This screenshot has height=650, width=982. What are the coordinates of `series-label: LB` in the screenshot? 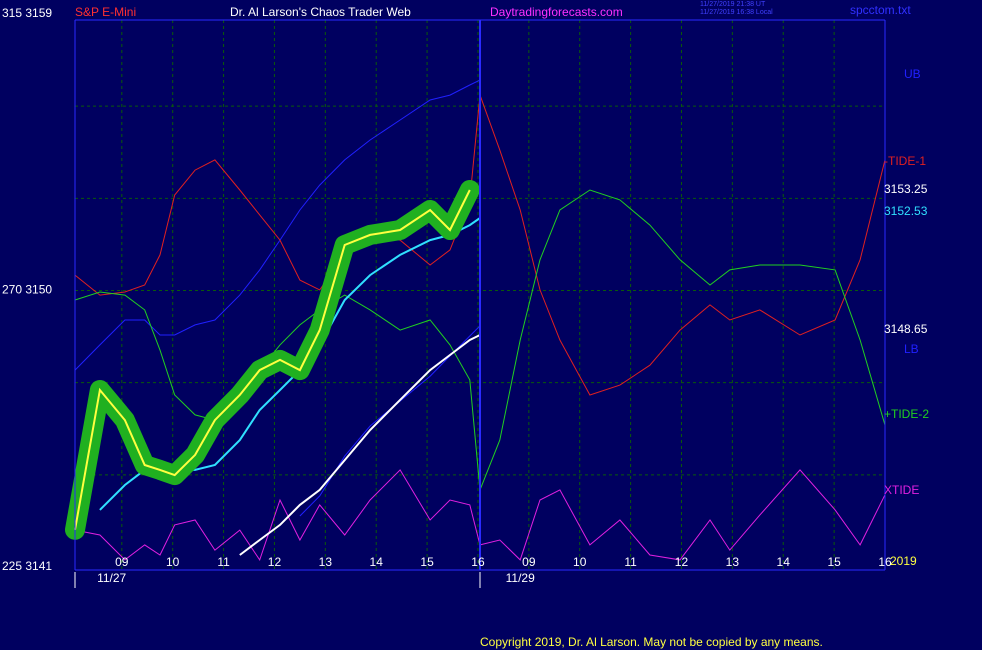 It's located at (911, 349).